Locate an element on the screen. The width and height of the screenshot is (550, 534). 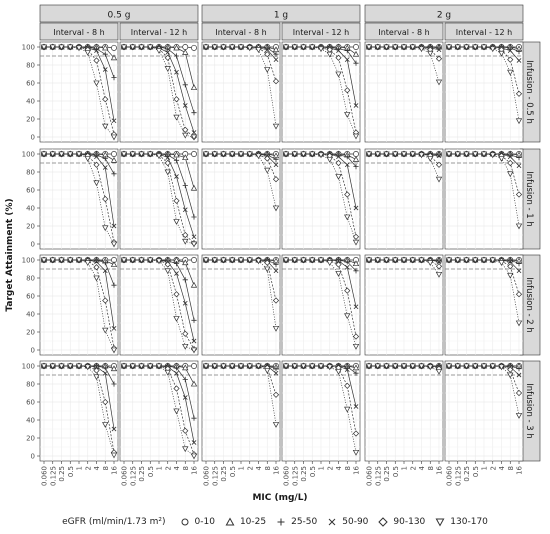
y-tick-label: 40 is located at coordinates (30, 209).